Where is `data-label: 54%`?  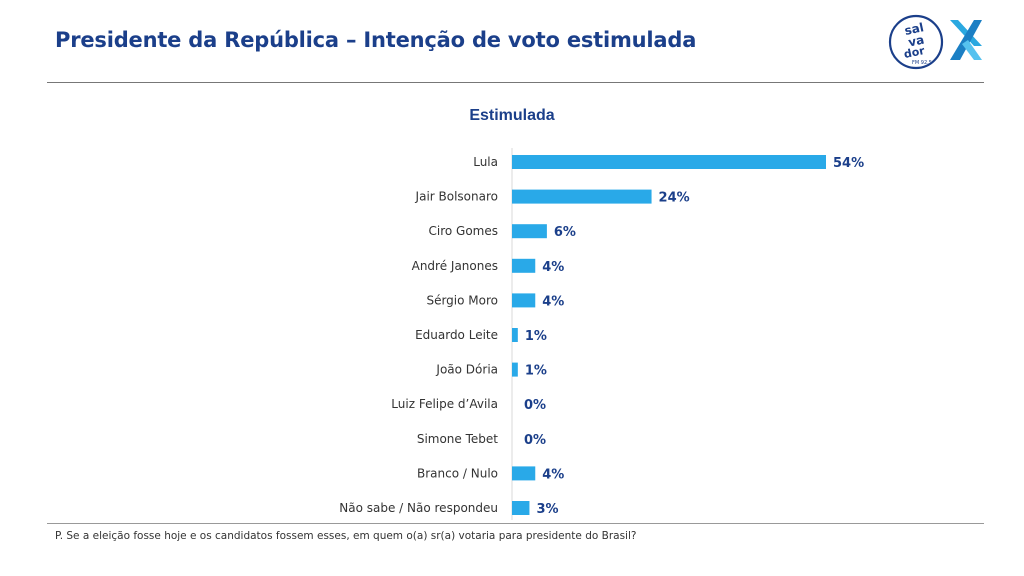 data-label: 54% is located at coordinates (848, 163).